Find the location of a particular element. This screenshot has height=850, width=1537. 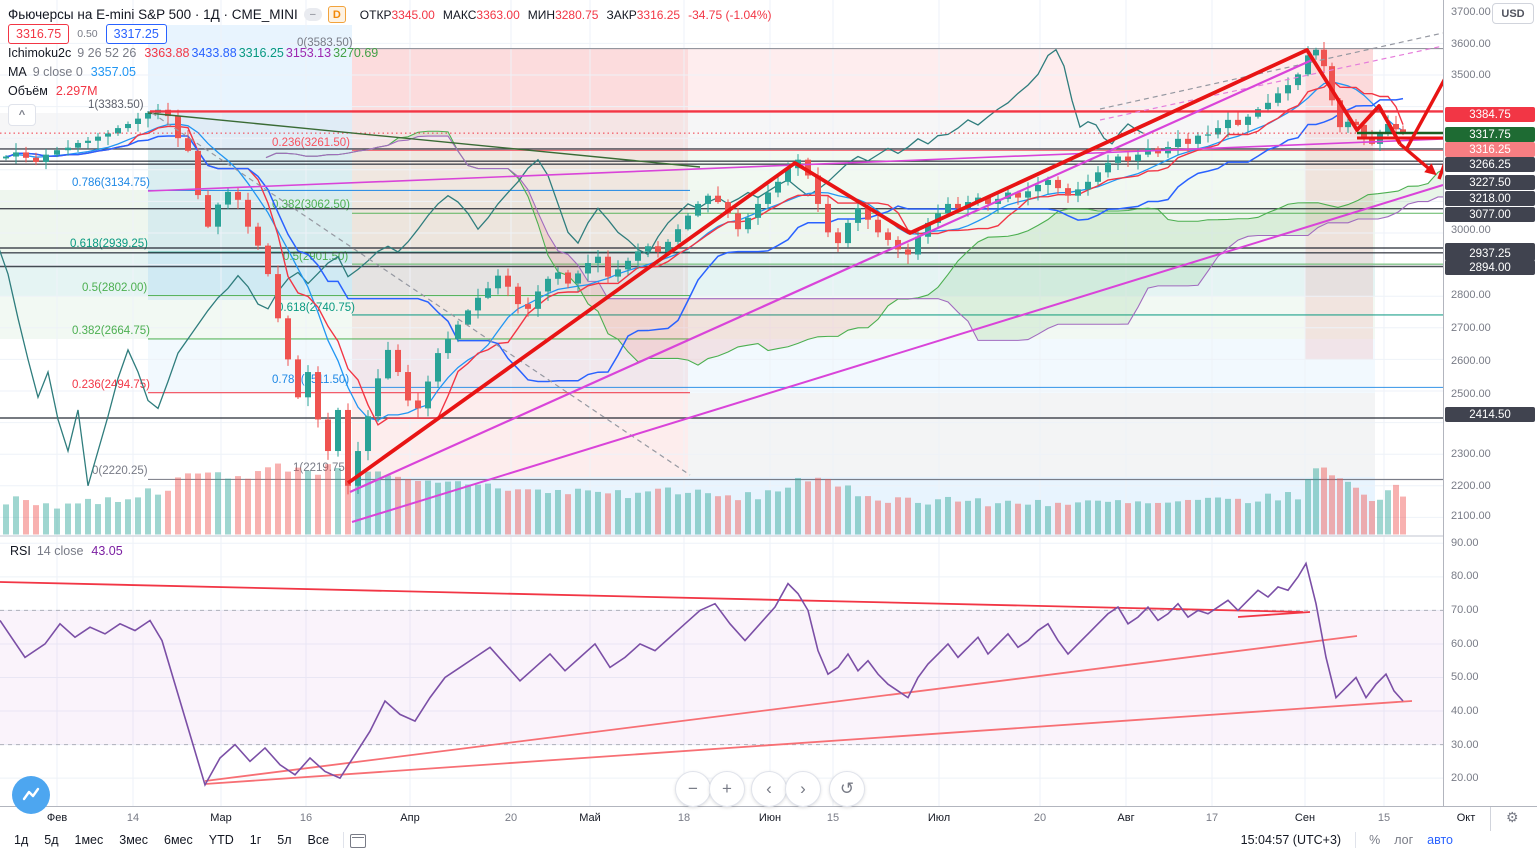

price-tick: 2500.00 is located at coordinates (1471, 394).